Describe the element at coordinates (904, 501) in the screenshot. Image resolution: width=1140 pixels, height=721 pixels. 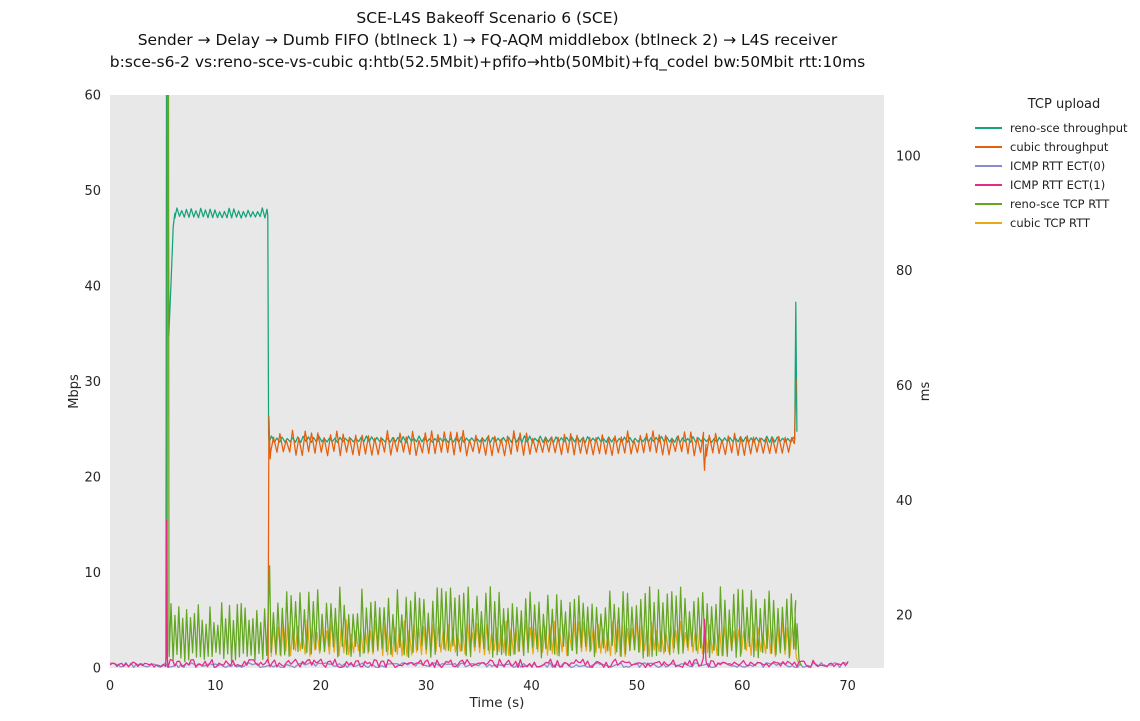
I see `right-axis-tick-label: 40` at that location.